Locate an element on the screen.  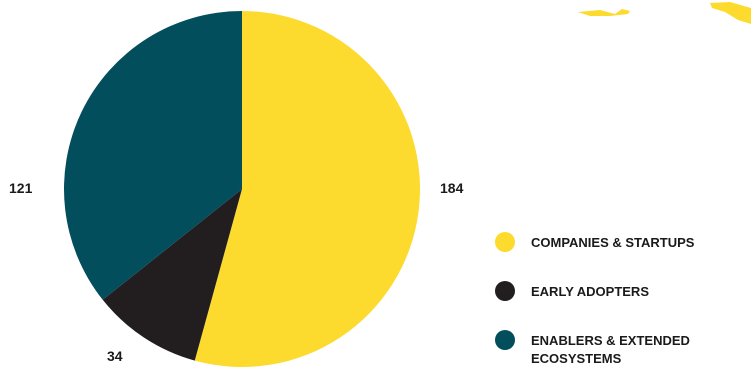
legend-label-enablers: ENABLERS & EXTENDED ECOSYSTEMS is located at coordinates (610, 349).